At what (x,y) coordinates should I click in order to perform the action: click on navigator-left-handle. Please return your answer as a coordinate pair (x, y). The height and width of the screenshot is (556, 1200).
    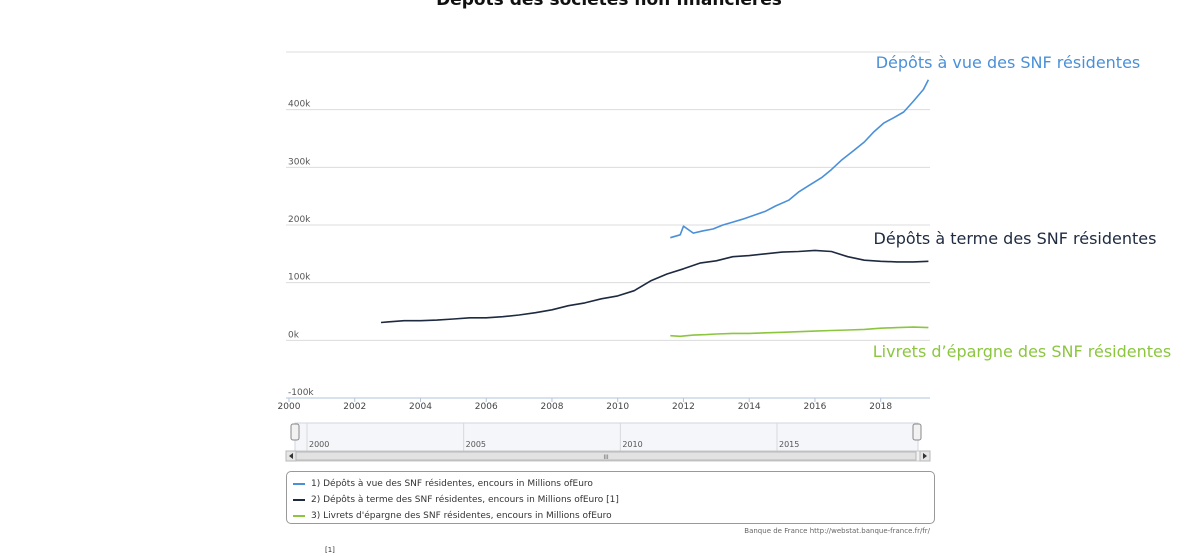
    Looking at the image, I should click on (295, 432).